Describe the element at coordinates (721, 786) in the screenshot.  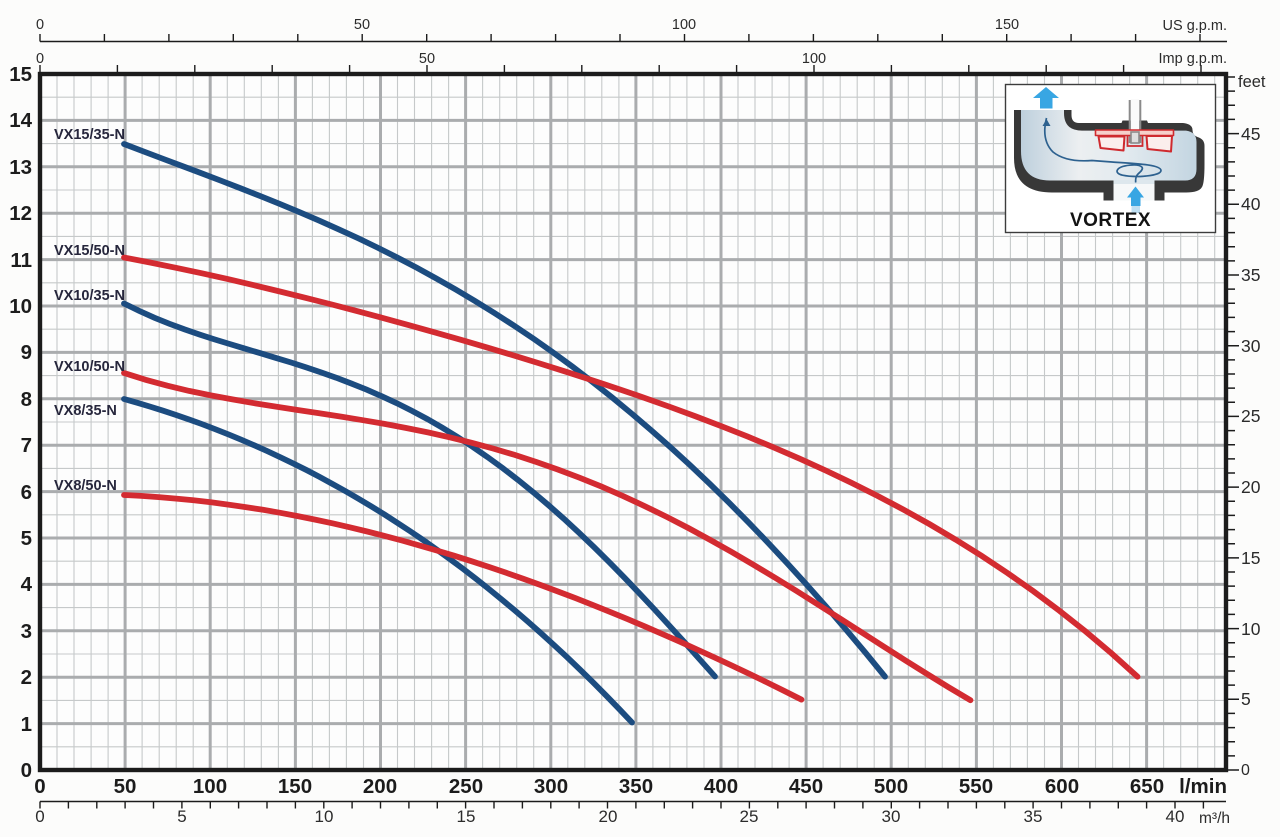
I see `svg-text: 400` at that location.